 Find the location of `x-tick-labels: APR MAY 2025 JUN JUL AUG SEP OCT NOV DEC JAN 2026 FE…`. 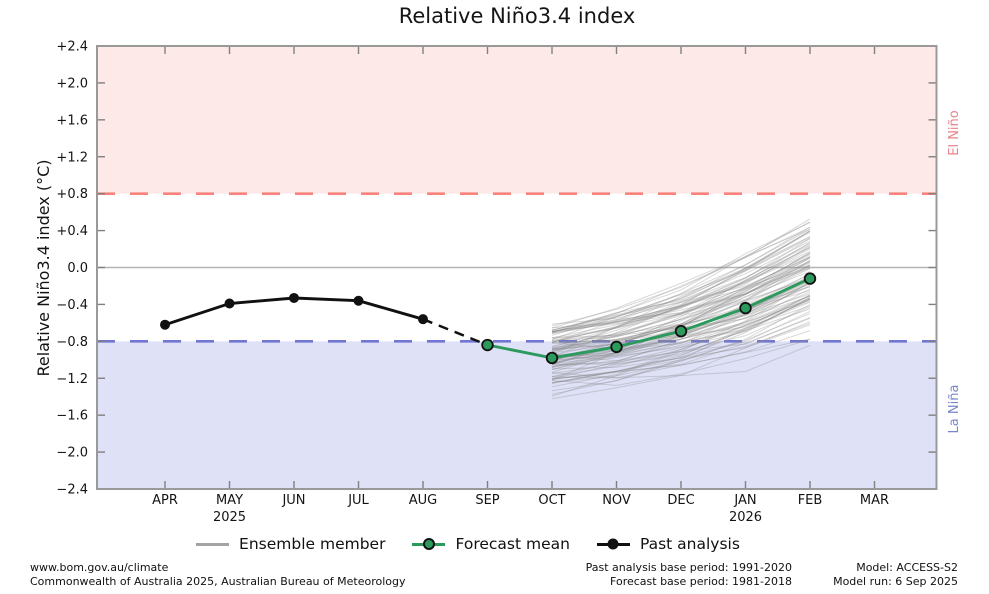

x-tick-labels: APR MAY 2025 JUN JUL AUG SEP OCT NOV DEC JAN 2026 FE… is located at coordinates (520, 509).